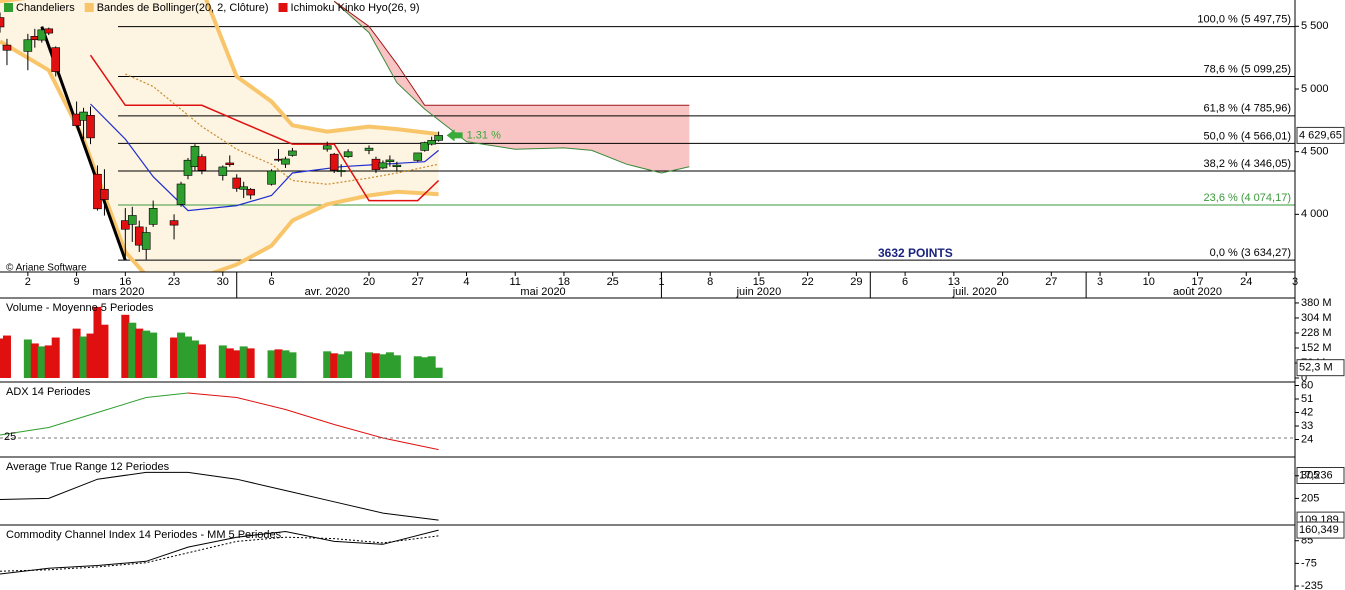 The image size is (1345, 590). What do you see at coordinates (1149, 282) in the screenshot?
I see `x-tick-label: 10` at bounding box center [1149, 282].